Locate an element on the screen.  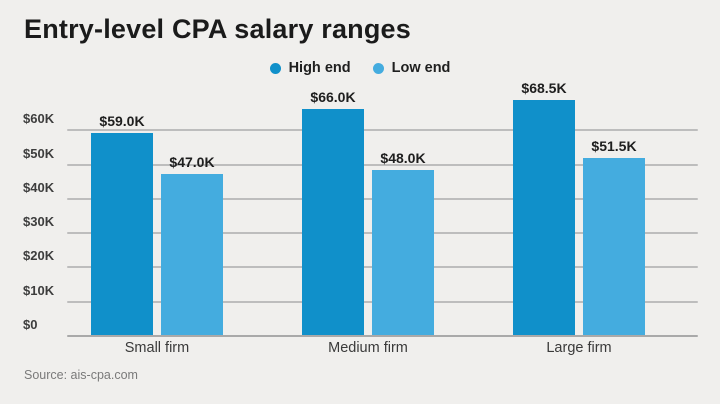
bar-value-label: $51.5K is located at coordinates (614, 146).